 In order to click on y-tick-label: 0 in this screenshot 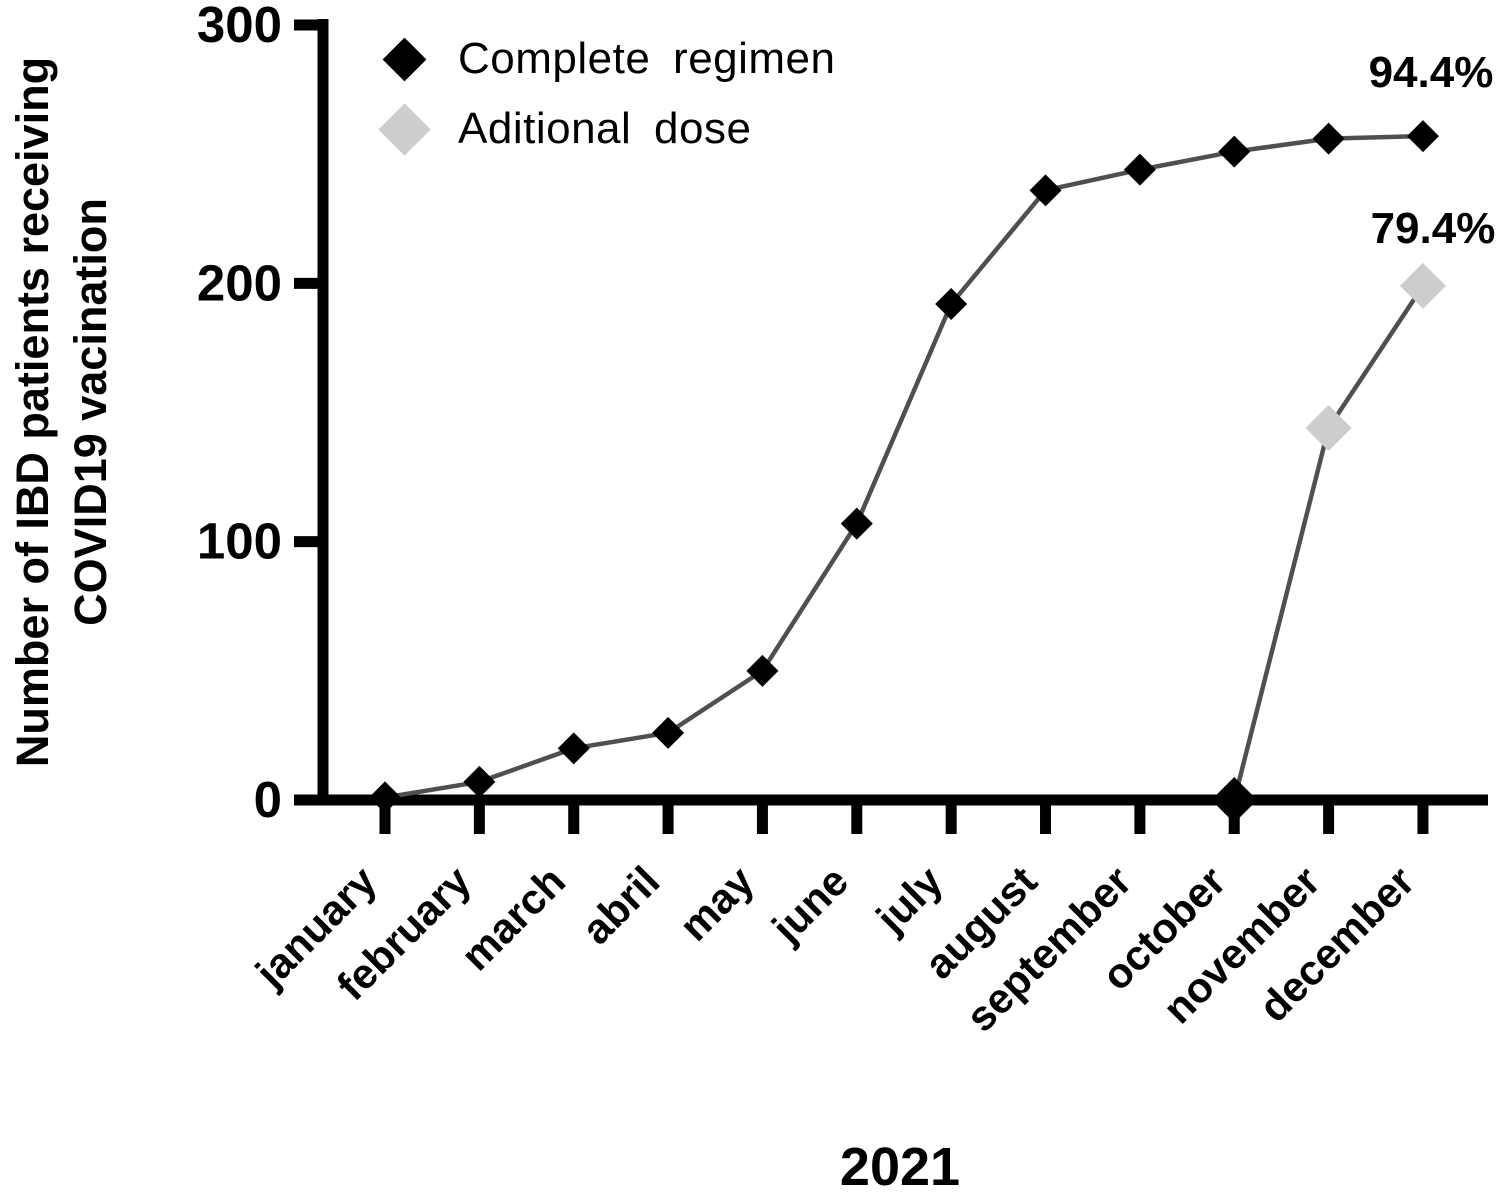, I will do `click(268, 799)`.